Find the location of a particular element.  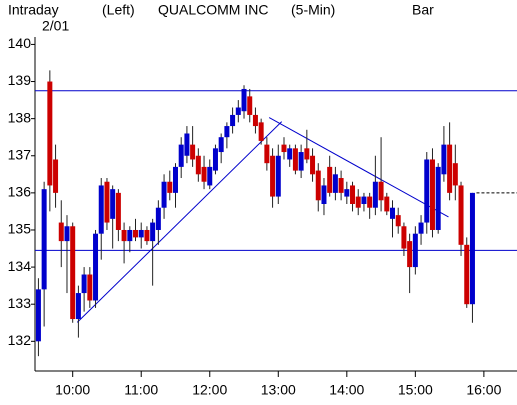

date: 2/01 is located at coordinates (55, 26).